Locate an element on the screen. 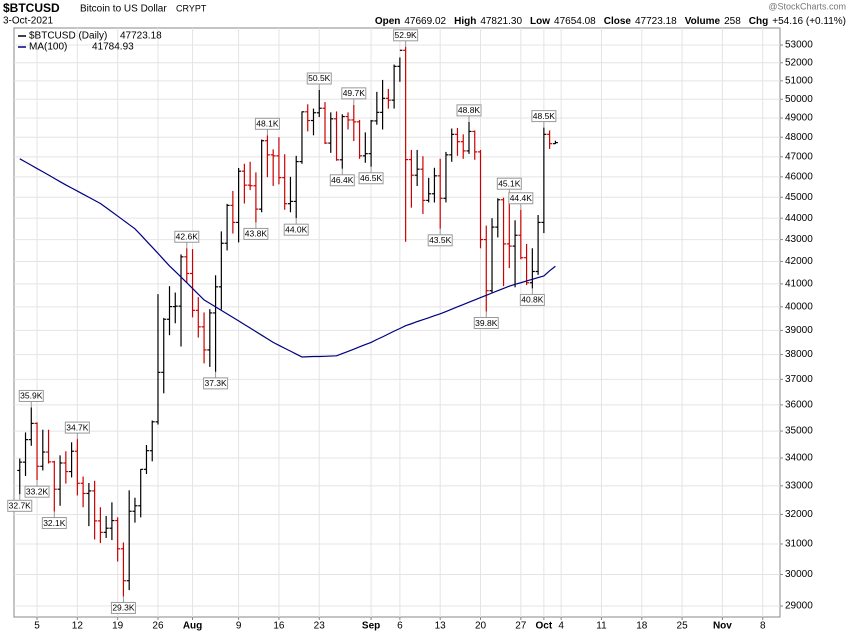  y-tick-label: 44000 is located at coordinates (799, 218).